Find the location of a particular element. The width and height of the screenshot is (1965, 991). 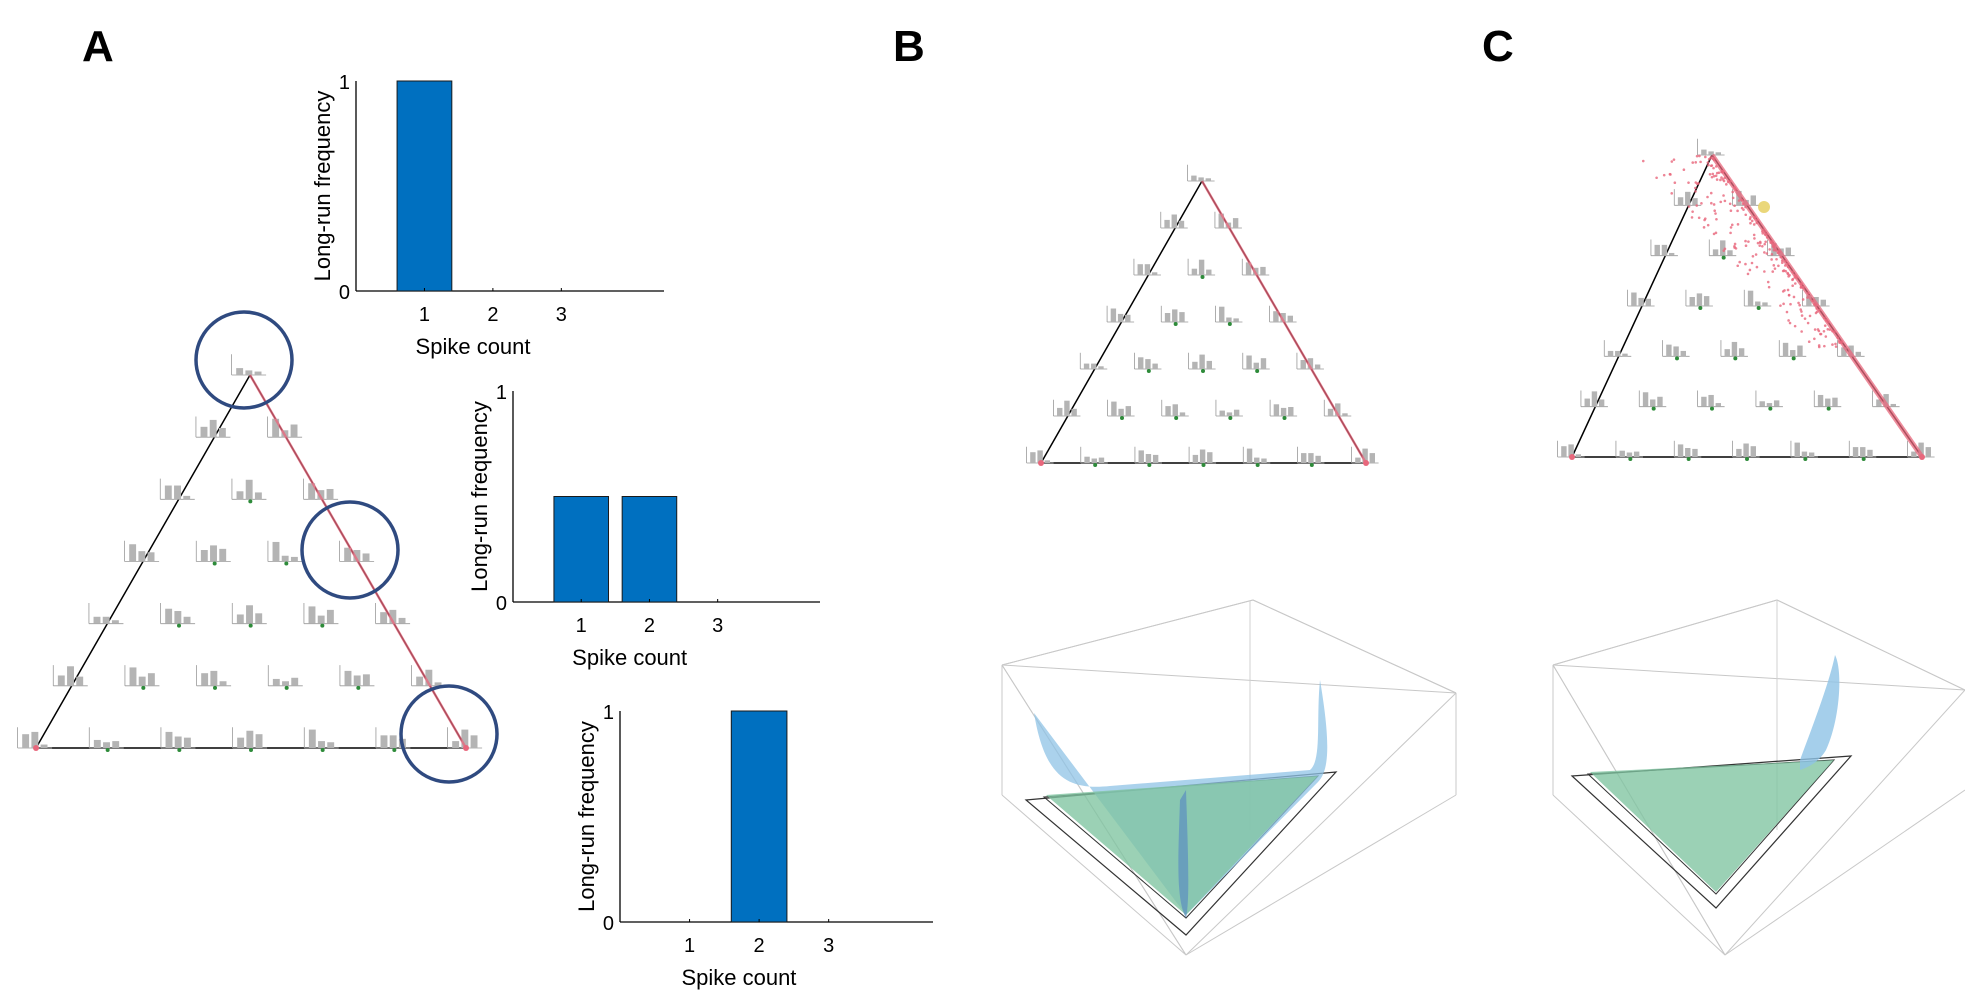

simplex-panel-a is located at coordinates (258, 547).